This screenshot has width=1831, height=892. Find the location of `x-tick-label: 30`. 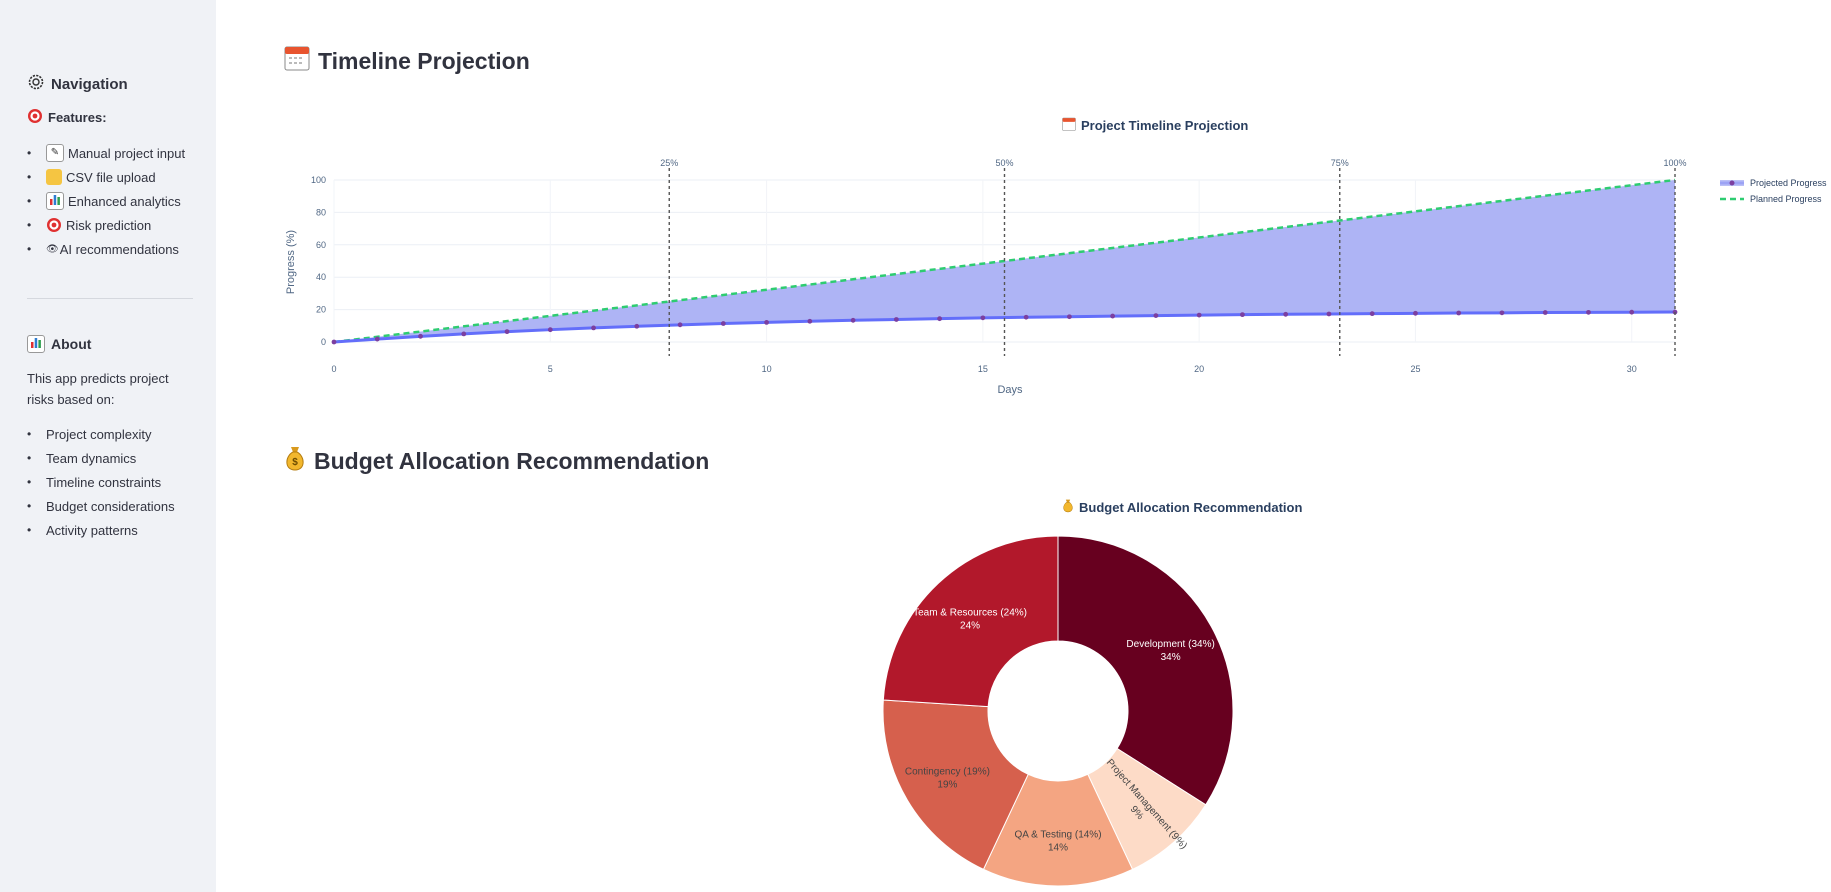

x-tick-label: 30 is located at coordinates (1632, 369).